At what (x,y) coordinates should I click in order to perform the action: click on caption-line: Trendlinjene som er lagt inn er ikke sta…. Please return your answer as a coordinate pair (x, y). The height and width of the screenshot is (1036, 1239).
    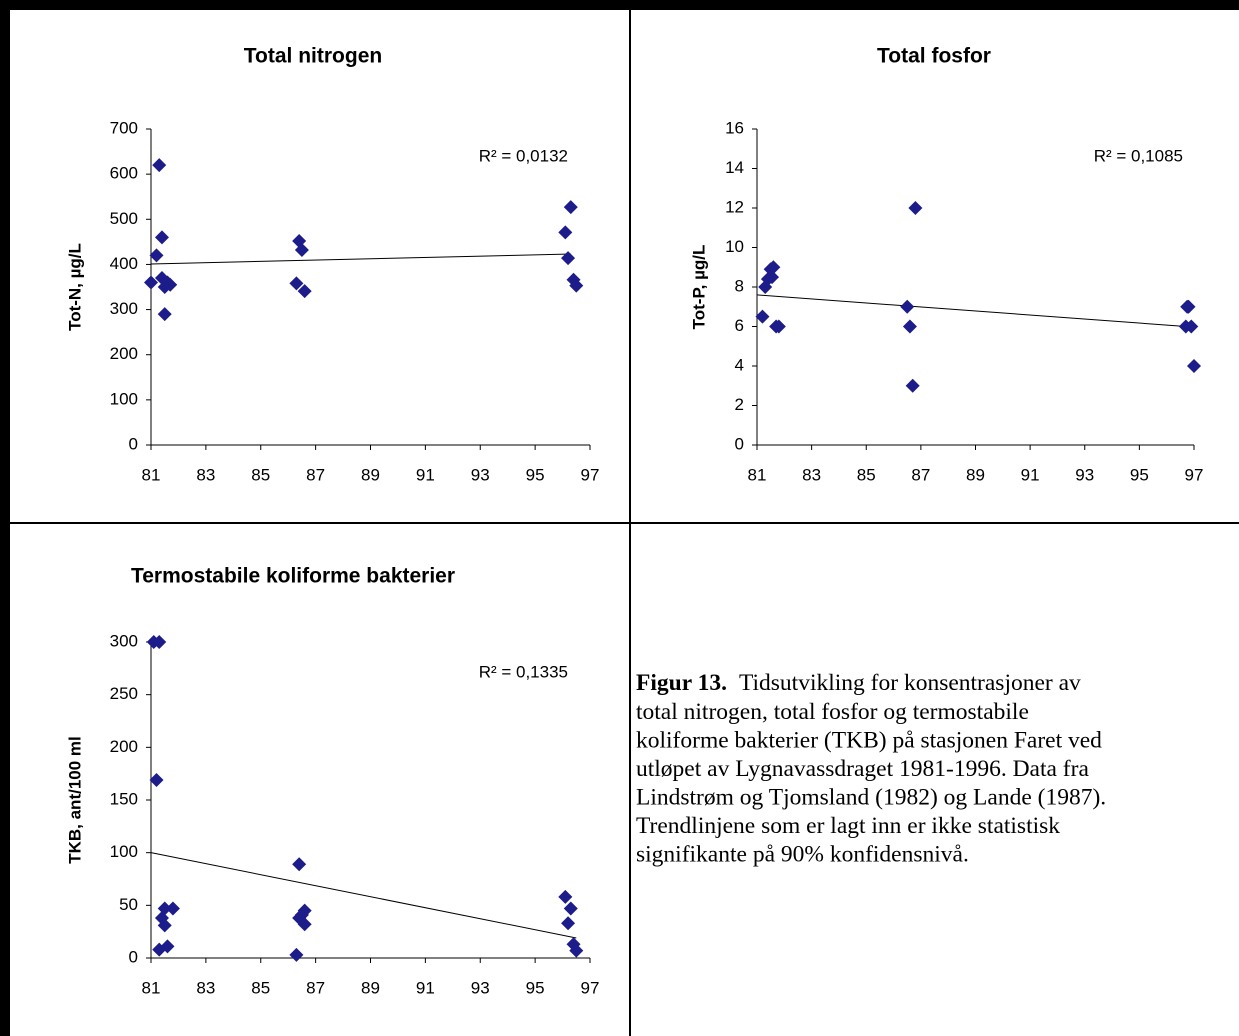
    Looking at the image, I should click on (848, 826).